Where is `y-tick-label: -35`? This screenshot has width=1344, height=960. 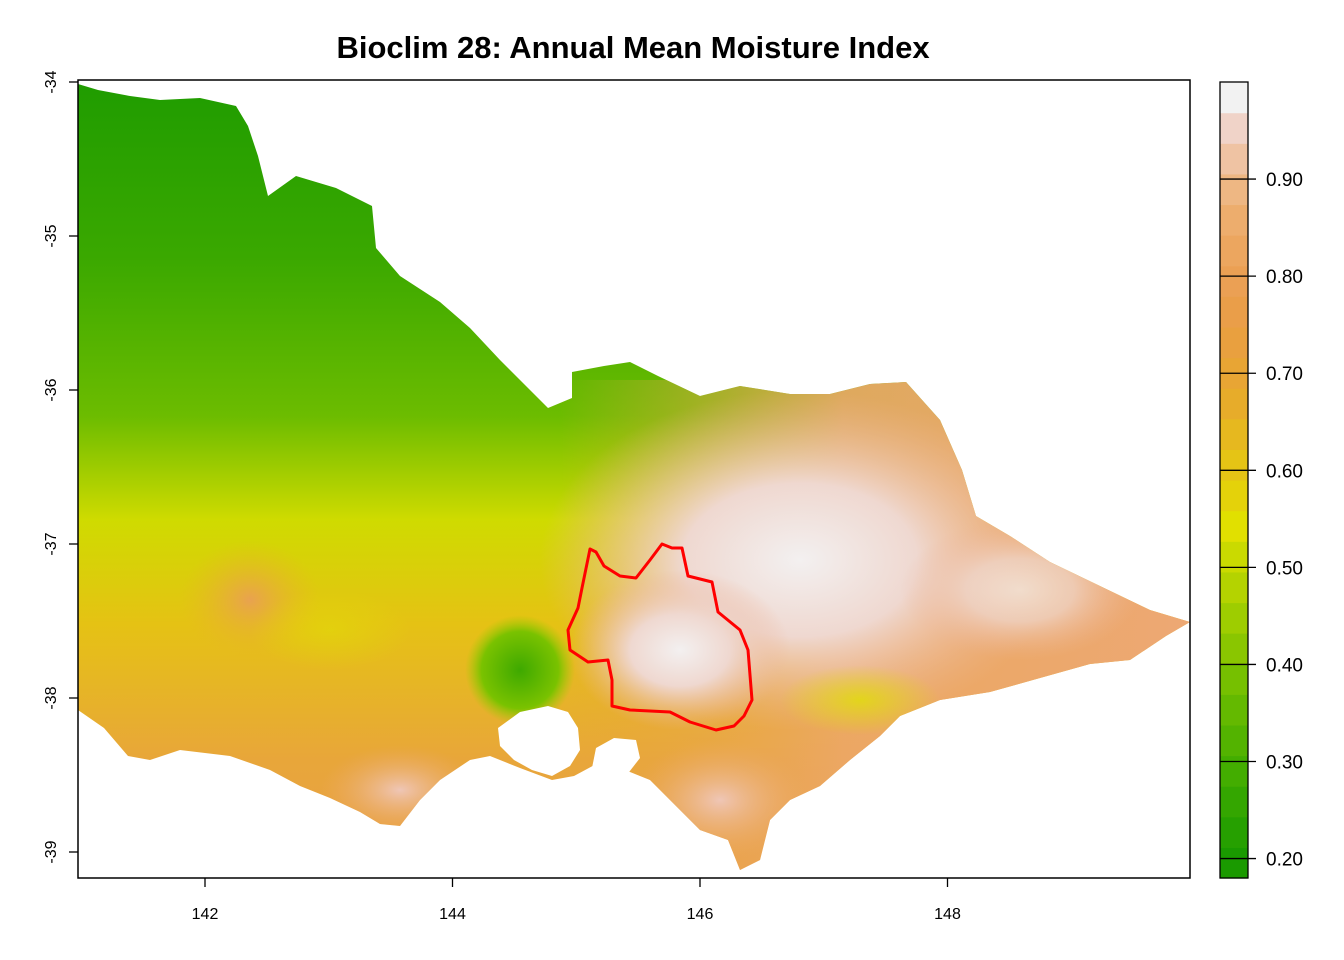 y-tick-label: -35 is located at coordinates (51, 235).